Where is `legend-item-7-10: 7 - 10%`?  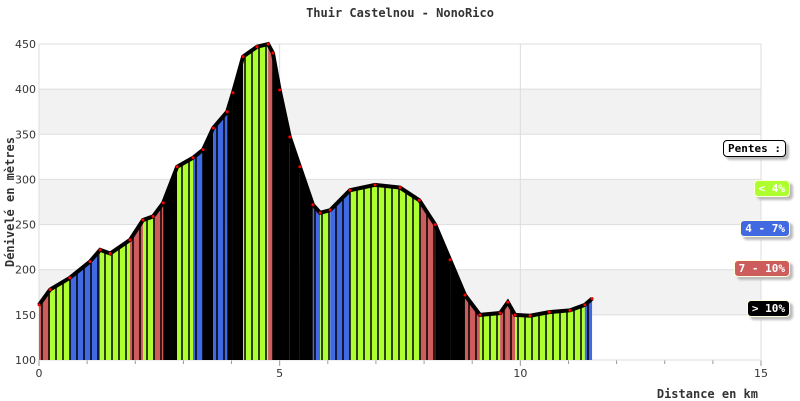 legend-item-7-10: 7 - 10% is located at coordinates (761, 268).